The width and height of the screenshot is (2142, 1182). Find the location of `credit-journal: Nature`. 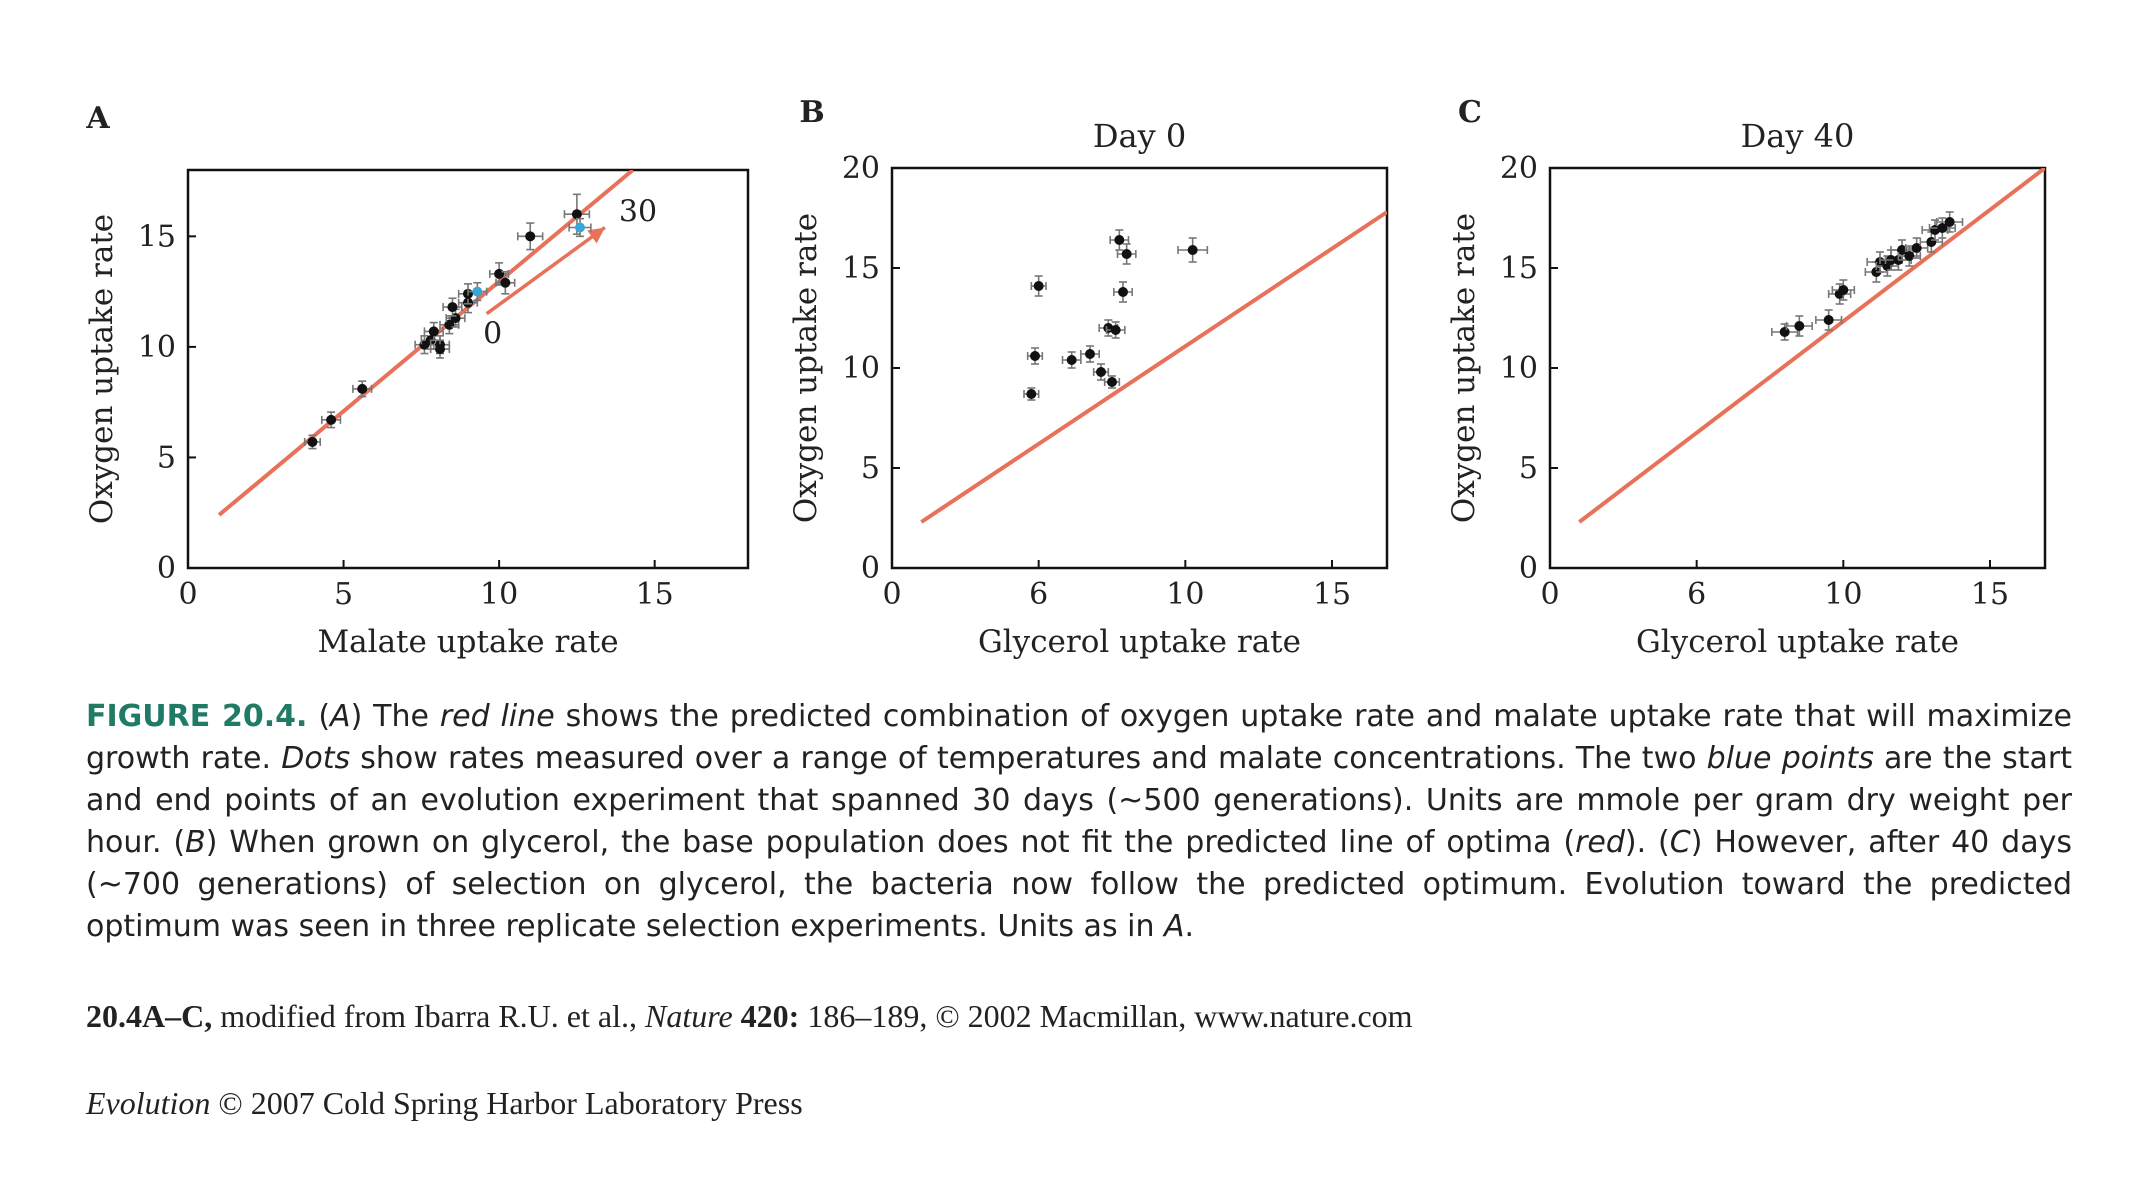

credit-journal: Nature is located at coordinates (688, 1016).